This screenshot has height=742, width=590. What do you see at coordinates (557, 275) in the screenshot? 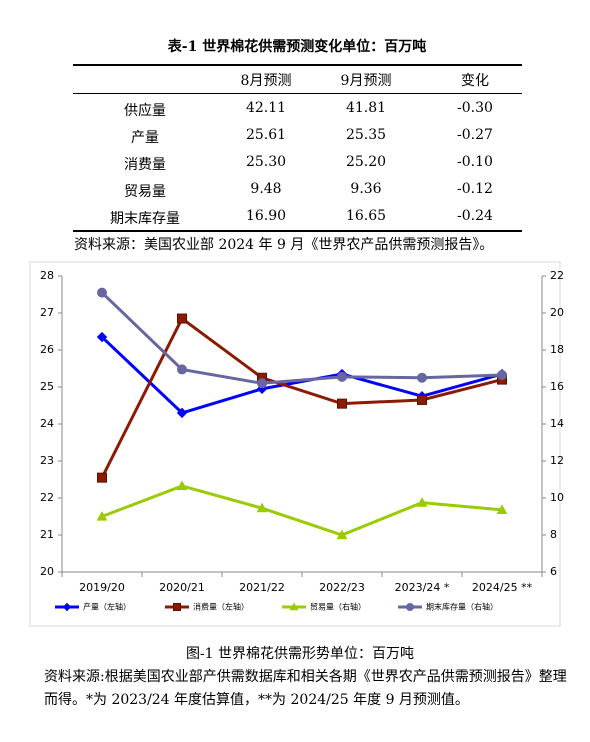
I see `y2-tick-label: 22` at bounding box center [557, 275].